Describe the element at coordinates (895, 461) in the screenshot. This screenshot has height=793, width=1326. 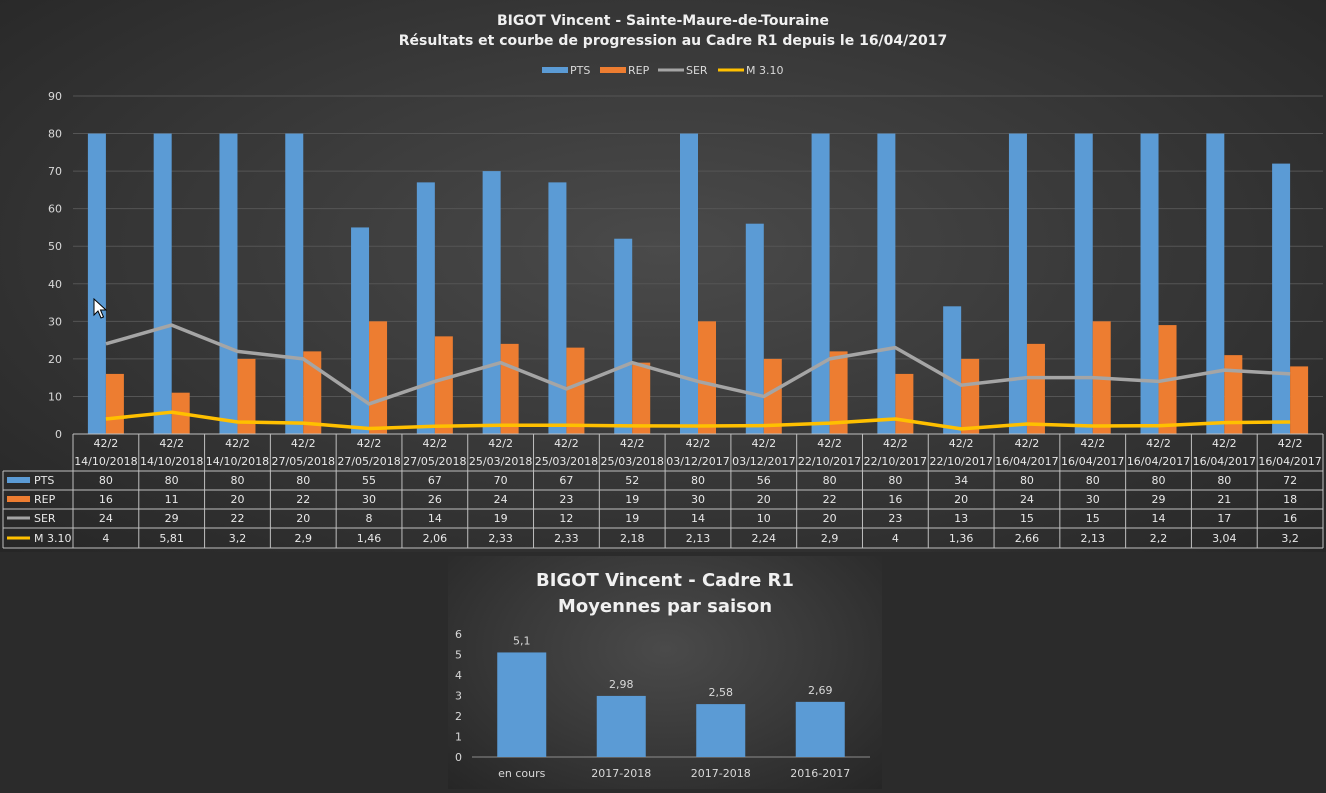
I see `x-category-date: 22/10/2017` at that location.